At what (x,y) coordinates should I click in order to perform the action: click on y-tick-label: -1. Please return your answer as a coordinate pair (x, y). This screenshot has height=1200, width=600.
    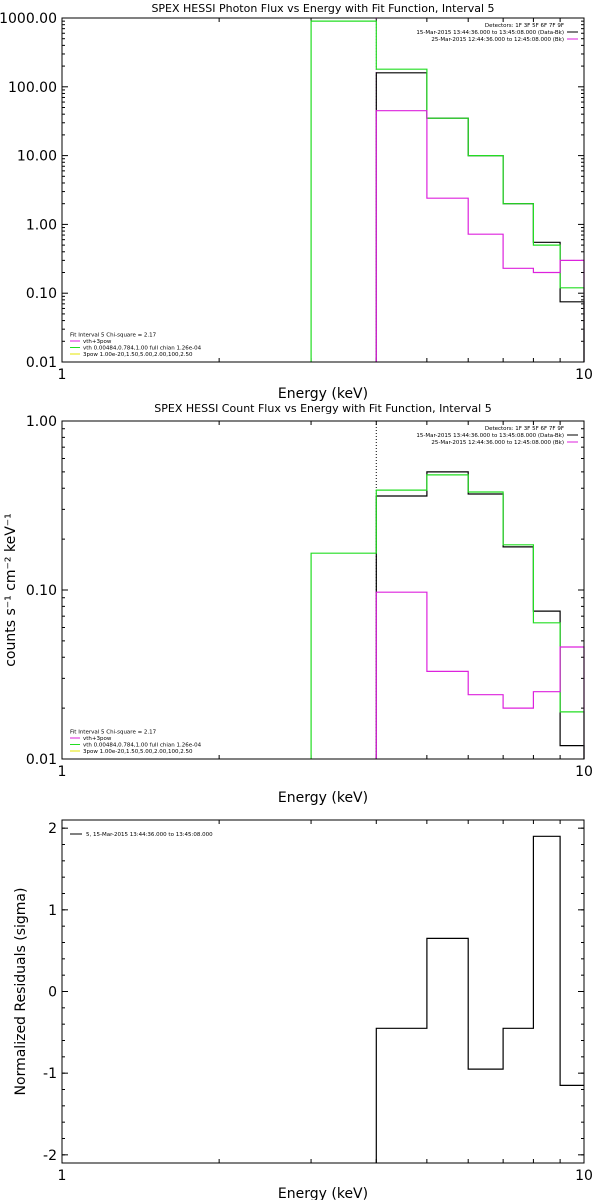
    Looking at the image, I should click on (50, 1074).